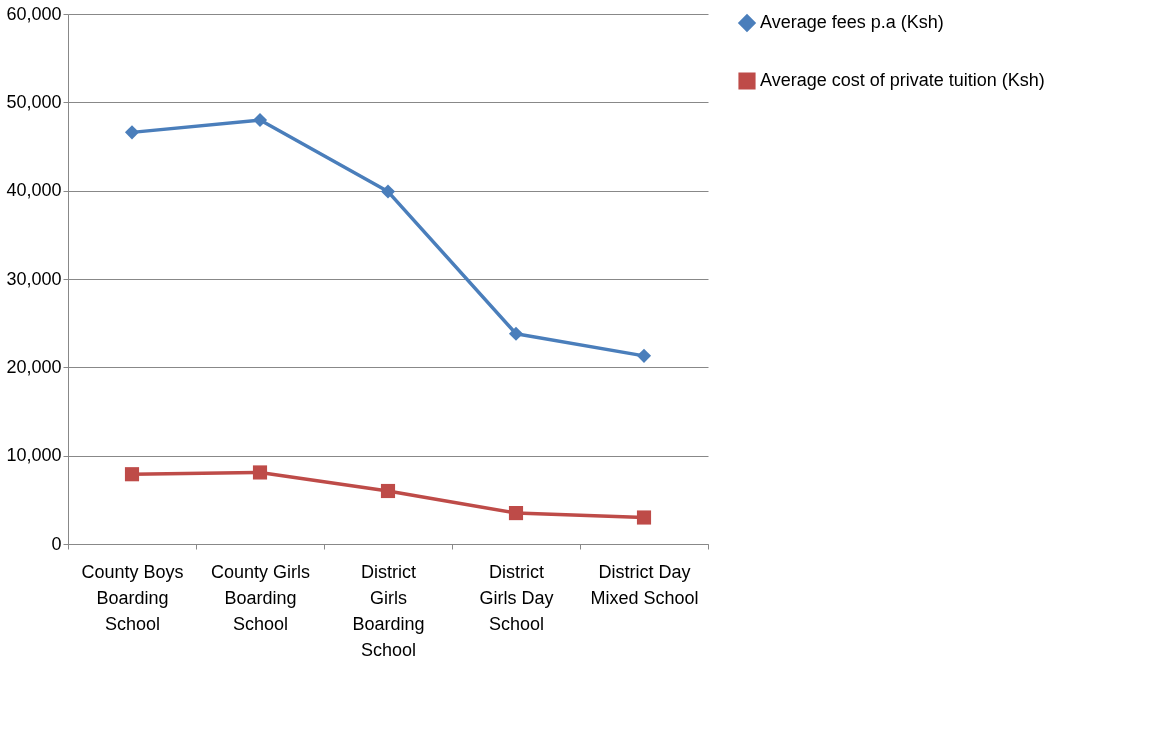 The image size is (1160, 731). What do you see at coordinates (132, 597) in the screenshot?
I see `x-tick-label: County Boys Boarding School` at bounding box center [132, 597].